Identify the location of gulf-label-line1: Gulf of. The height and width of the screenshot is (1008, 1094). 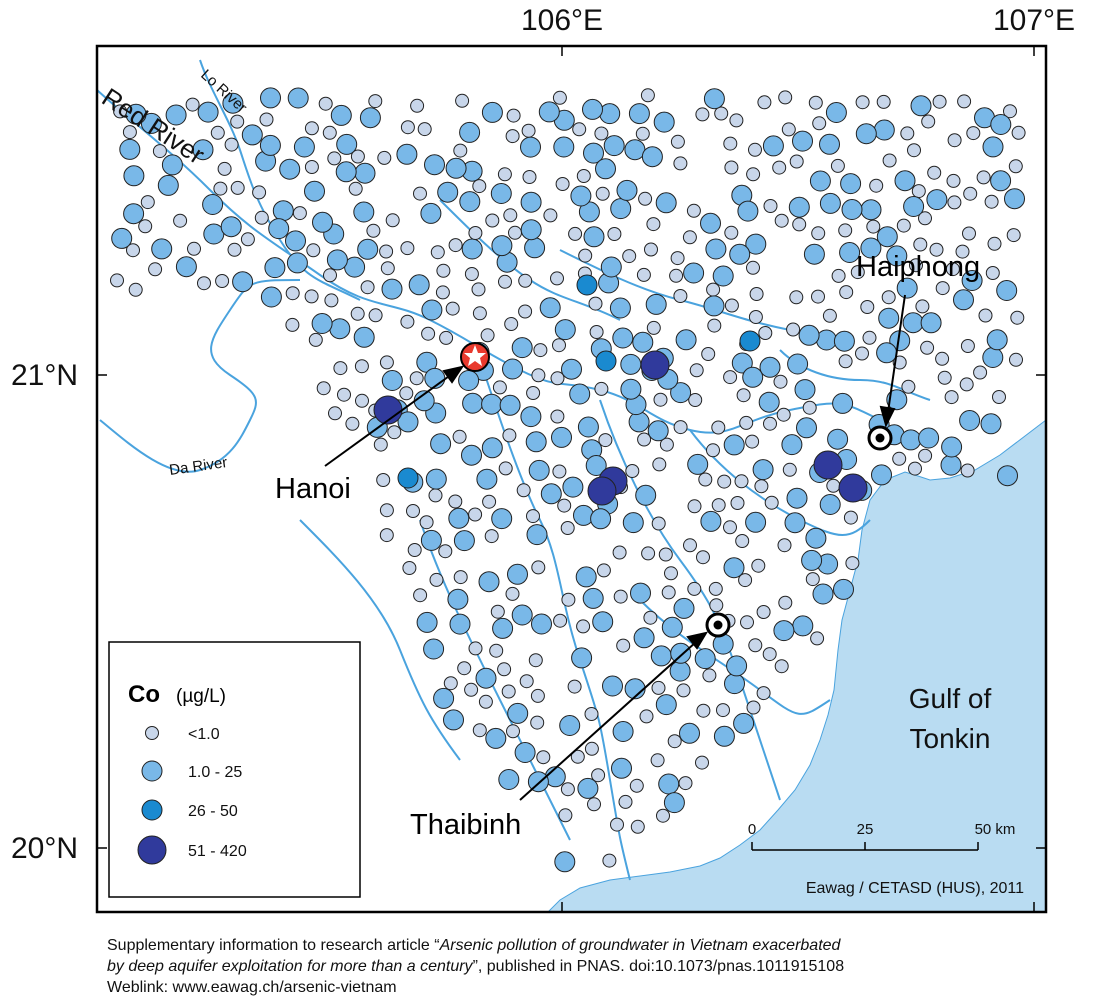
(950, 698).